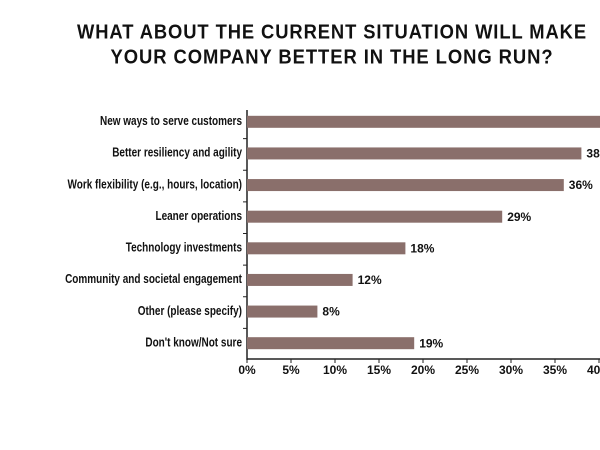 This screenshot has height=450, width=600. What do you see at coordinates (331, 312) in the screenshot?
I see `value-label: 8%` at bounding box center [331, 312].